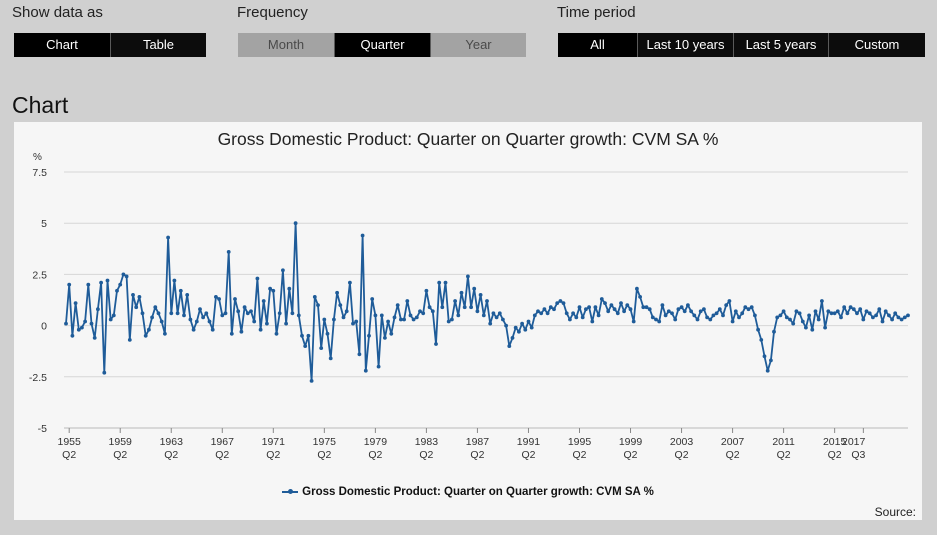  What do you see at coordinates (876, 45) in the screenshot?
I see `custom-period-button: Custom` at bounding box center [876, 45].